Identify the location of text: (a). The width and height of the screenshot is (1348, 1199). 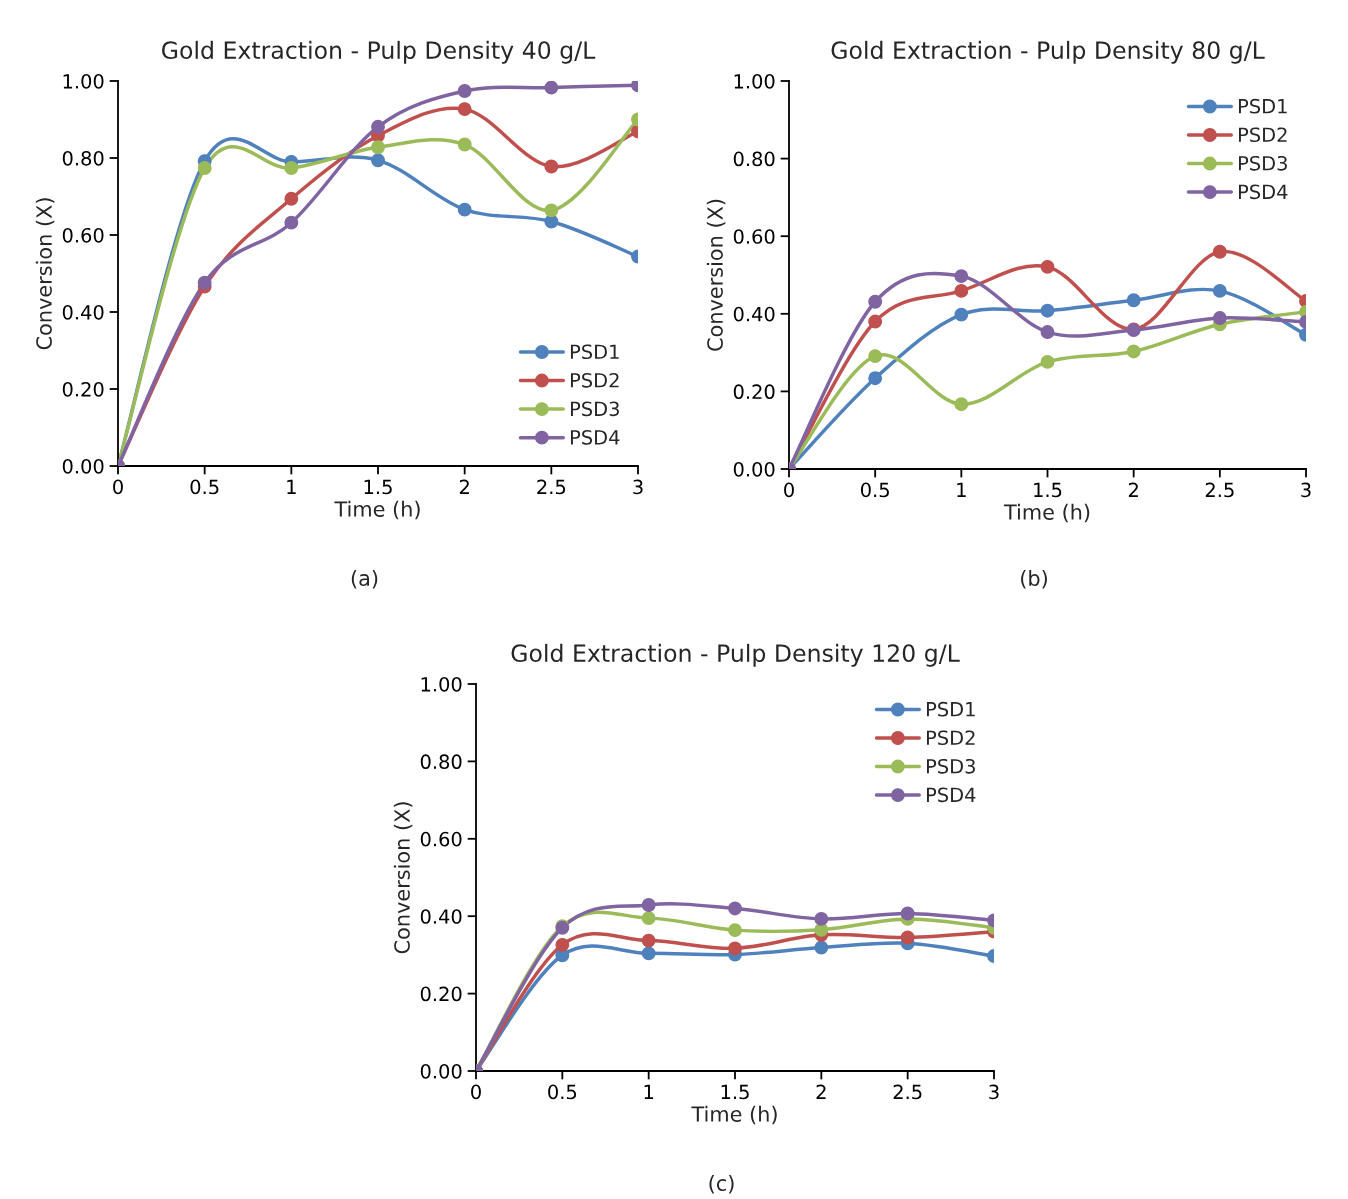
(364, 579).